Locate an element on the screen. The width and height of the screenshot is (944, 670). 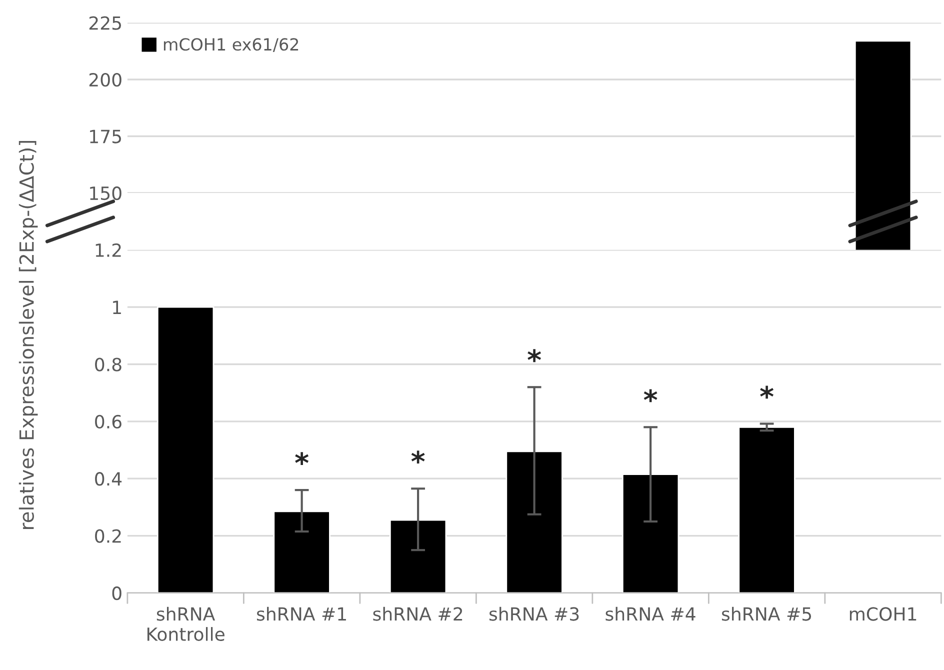
y-tick-label: 0.4 is located at coordinates (108, 479).